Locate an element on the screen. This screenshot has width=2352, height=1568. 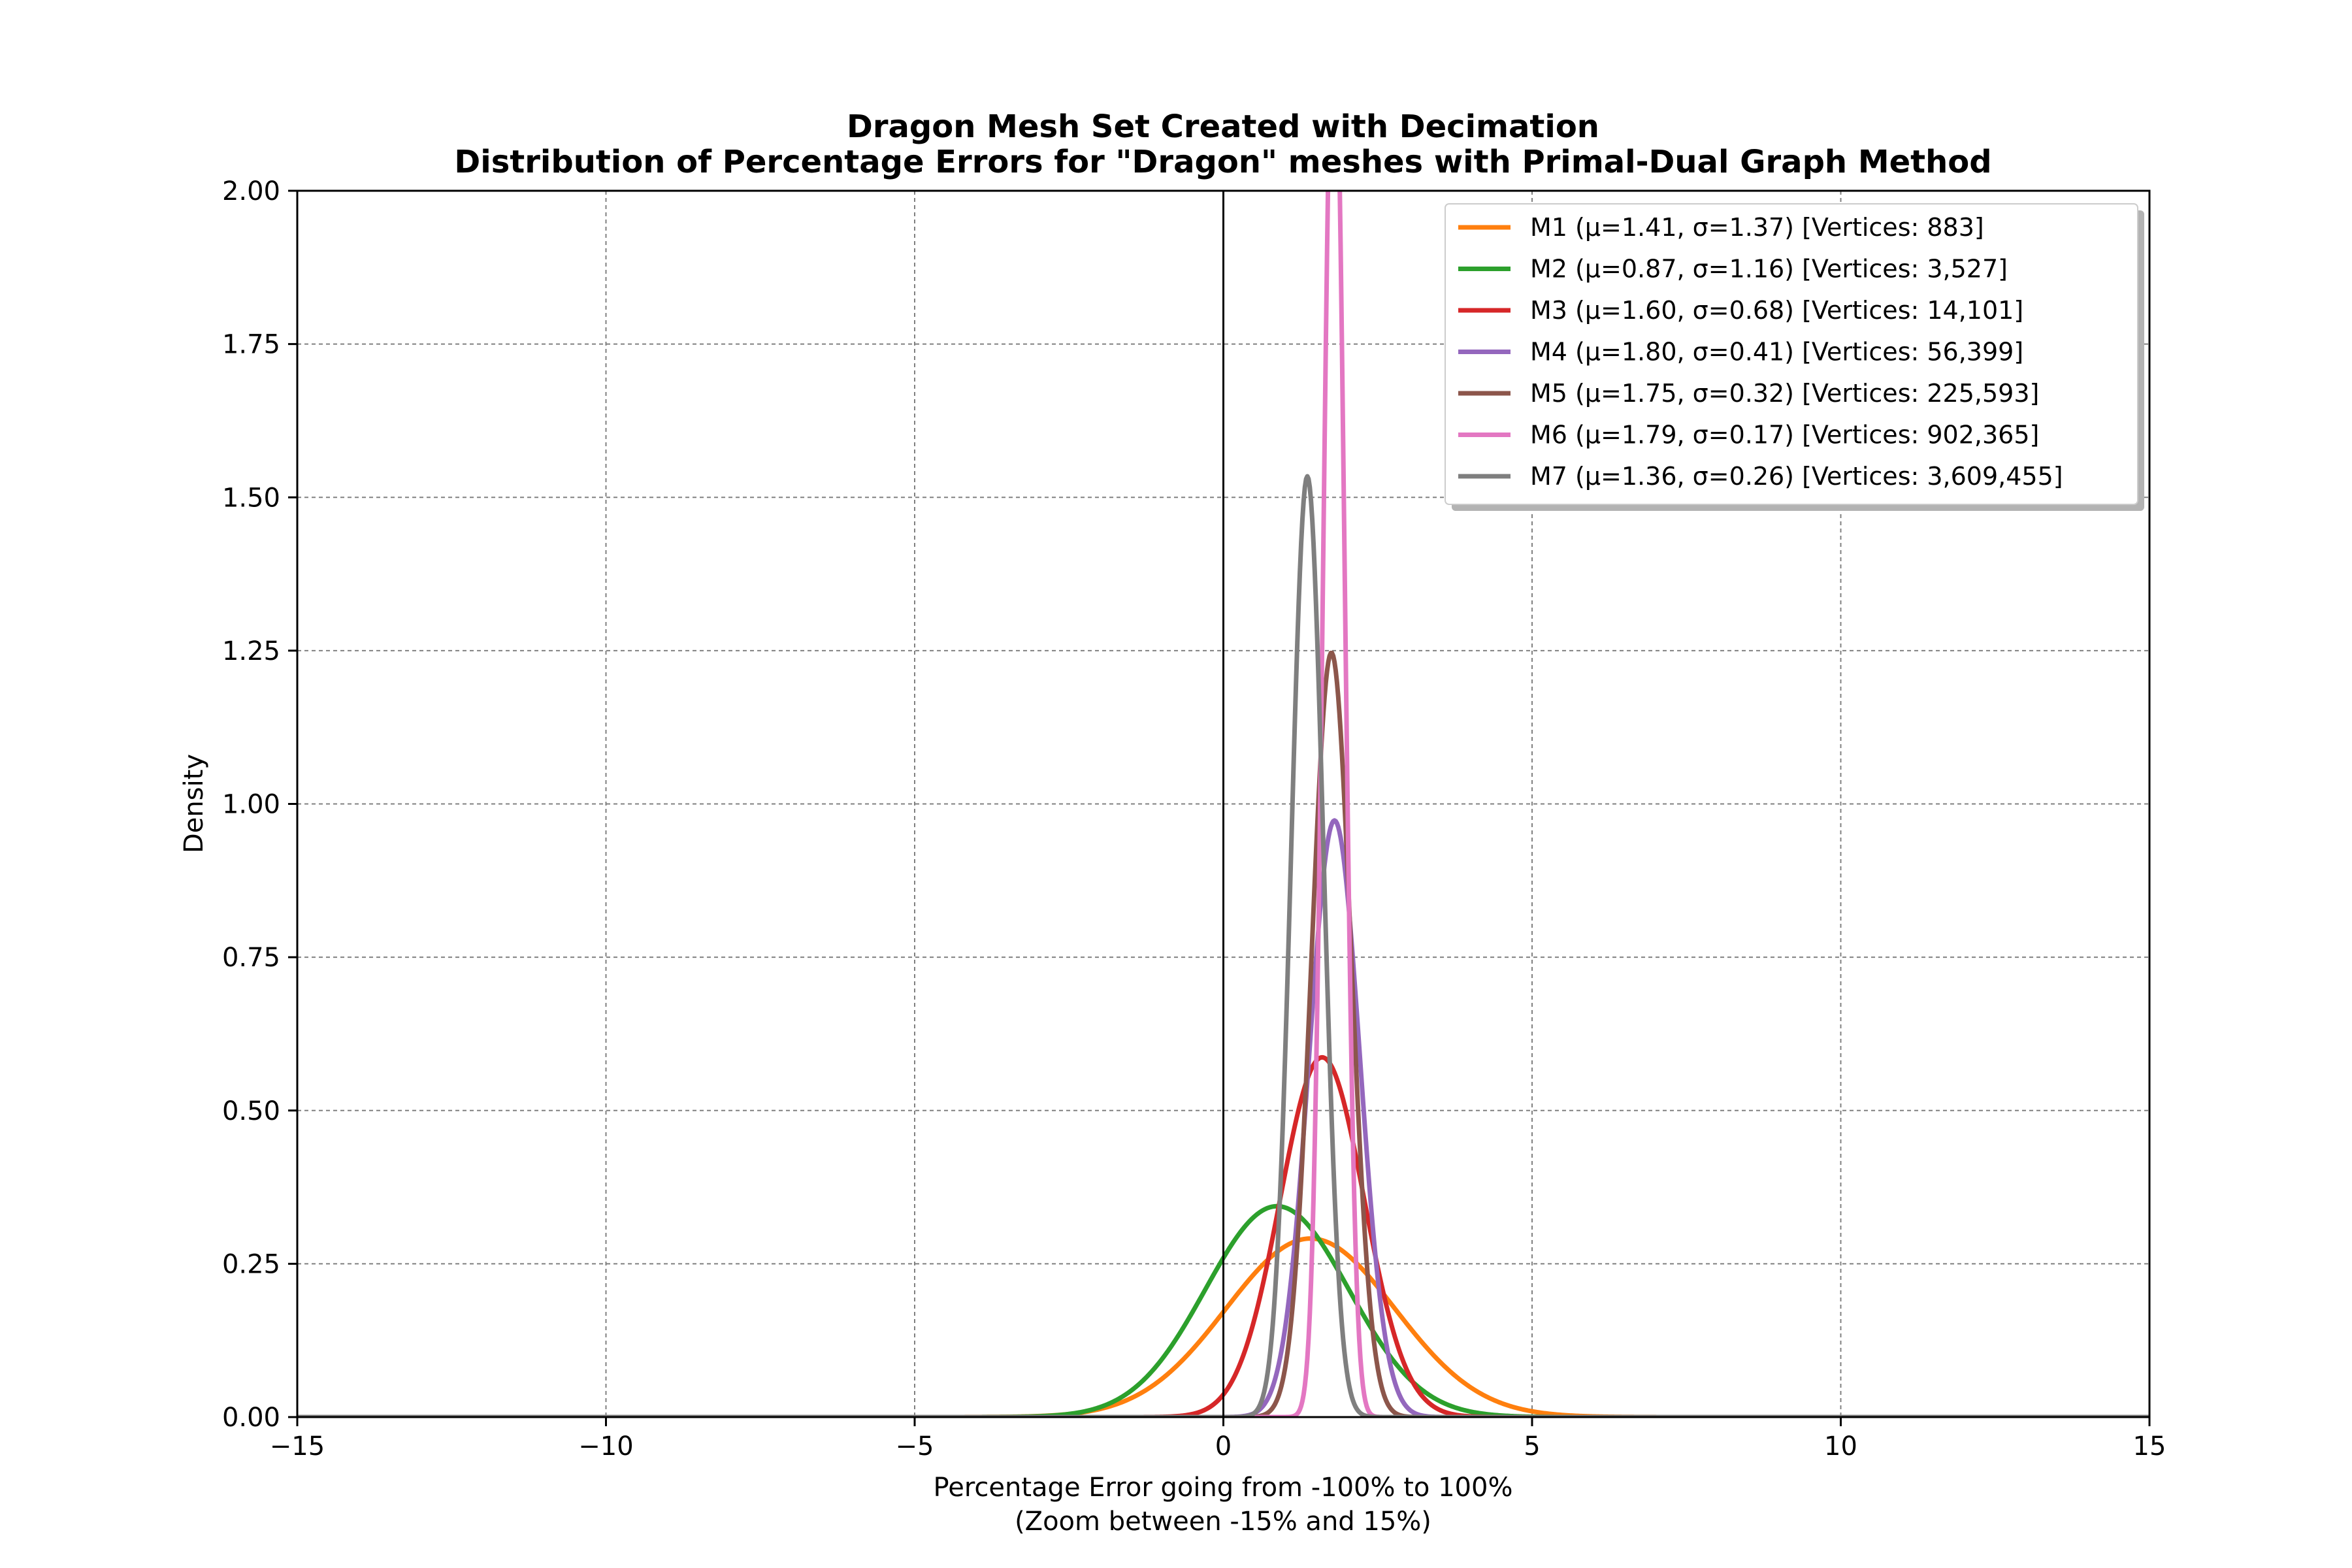
x-tick-label-5: 10 is located at coordinates (1840, 1446).